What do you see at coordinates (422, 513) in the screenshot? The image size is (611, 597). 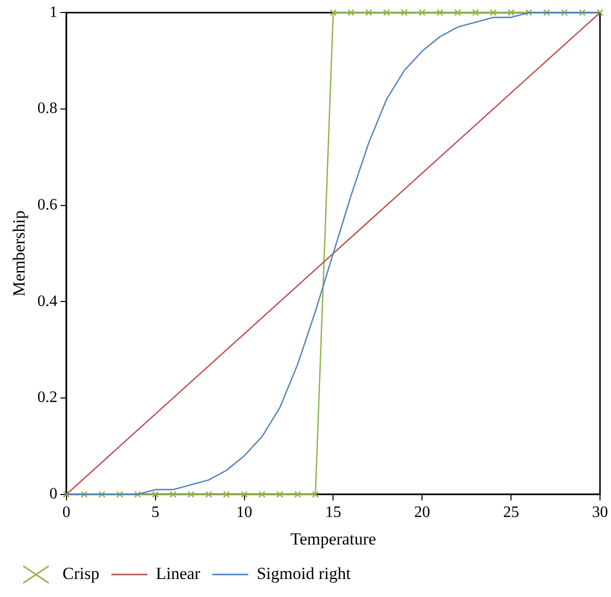 I see `x-tick-label: 20` at bounding box center [422, 513].